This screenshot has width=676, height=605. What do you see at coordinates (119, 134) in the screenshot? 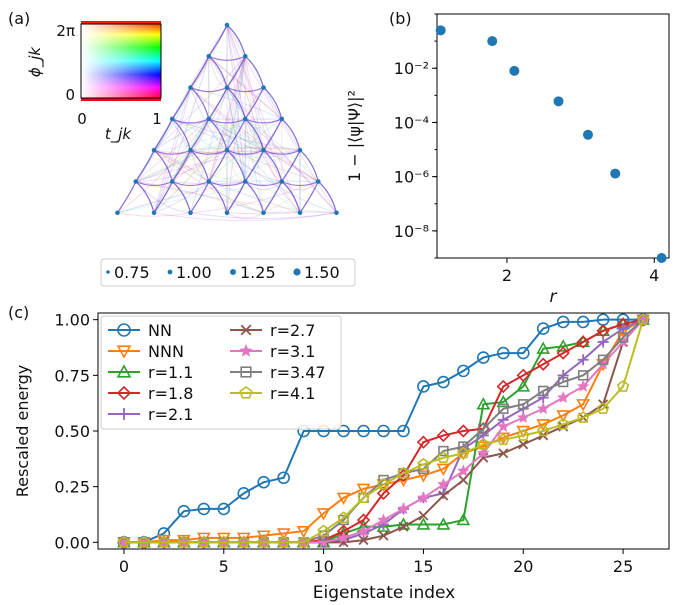
I see `inset-xlabel: t_jk` at bounding box center [119, 134].